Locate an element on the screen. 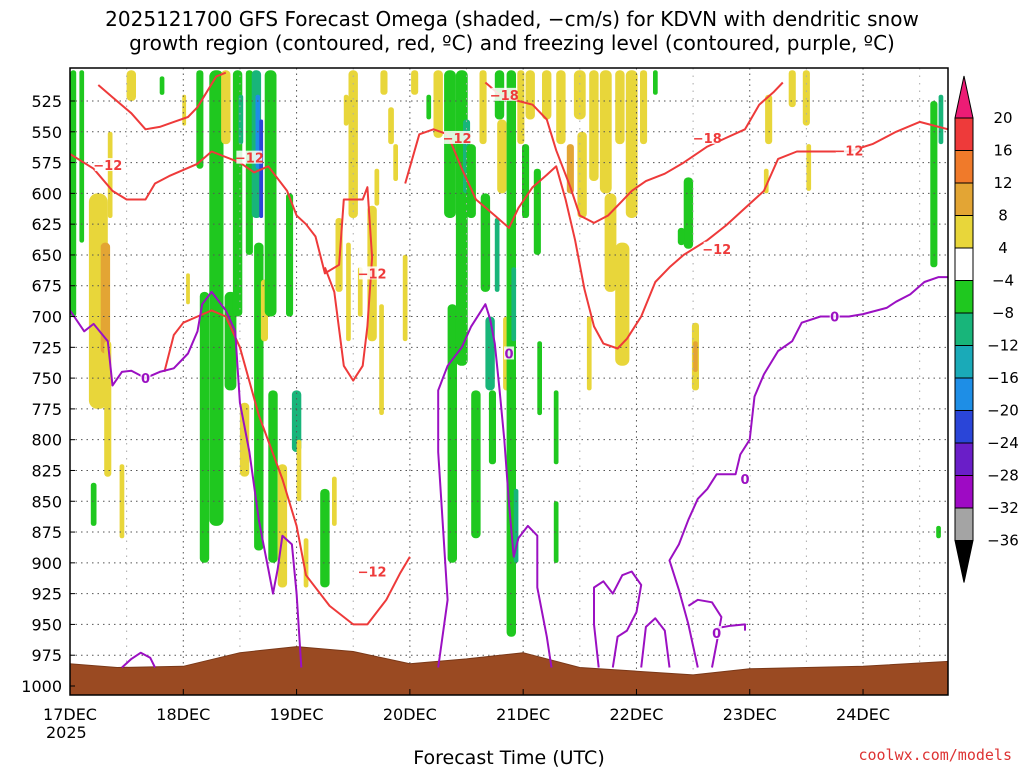 This screenshot has height=768, width=1024. y-tick-label: 600 is located at coordinates (46, 193).